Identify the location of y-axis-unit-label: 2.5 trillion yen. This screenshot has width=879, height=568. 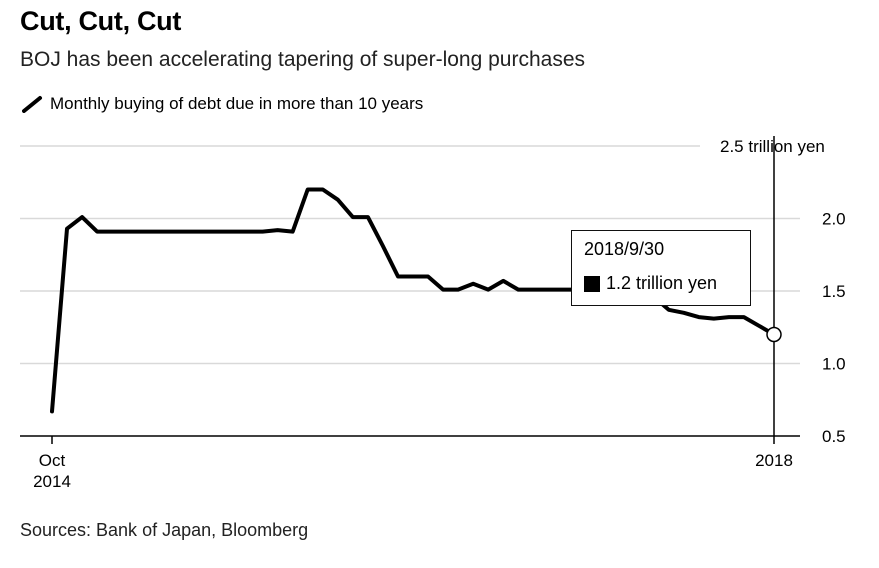
(772, 146).